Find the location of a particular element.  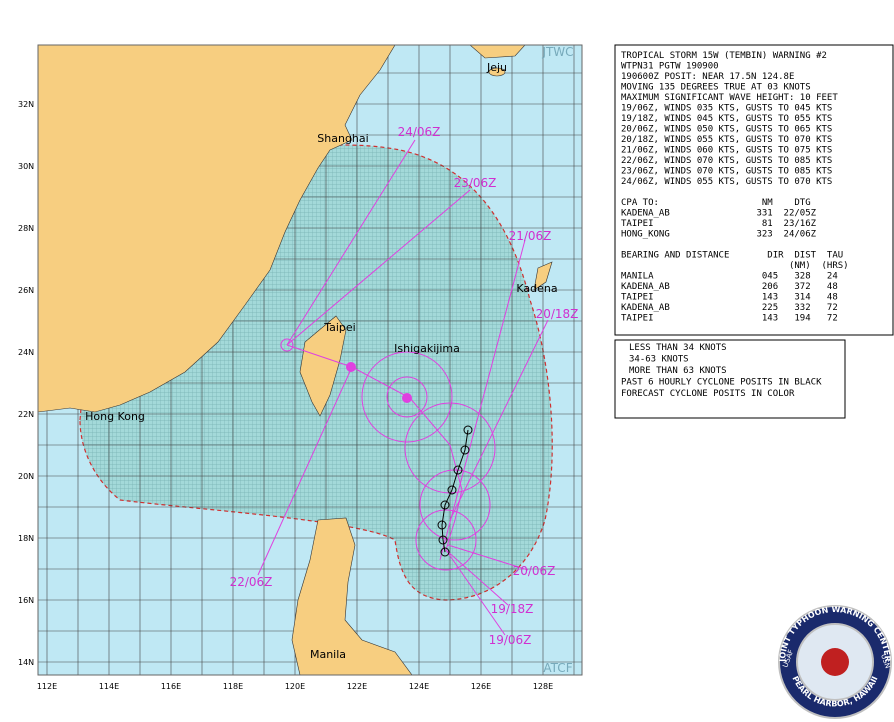

warning-line: BEARING AND DISTANCE DIR DIST TAU is located at coordinates (732, 256).